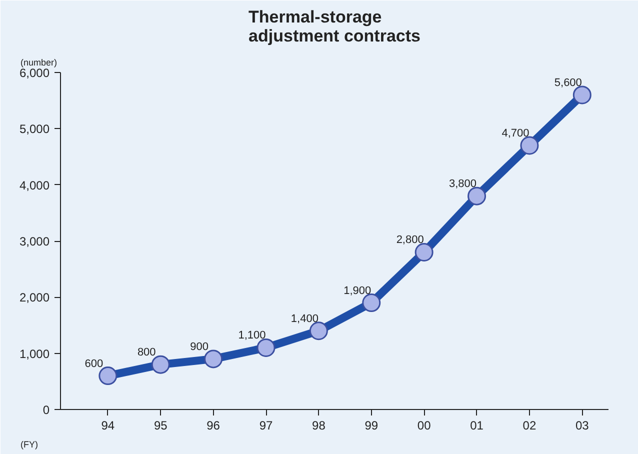 The height and width of the screenshot is (454, 638). Describe the element at coordinates (34, 185) in the screenshot. I see `y-tick-label: 4,000` at that location.